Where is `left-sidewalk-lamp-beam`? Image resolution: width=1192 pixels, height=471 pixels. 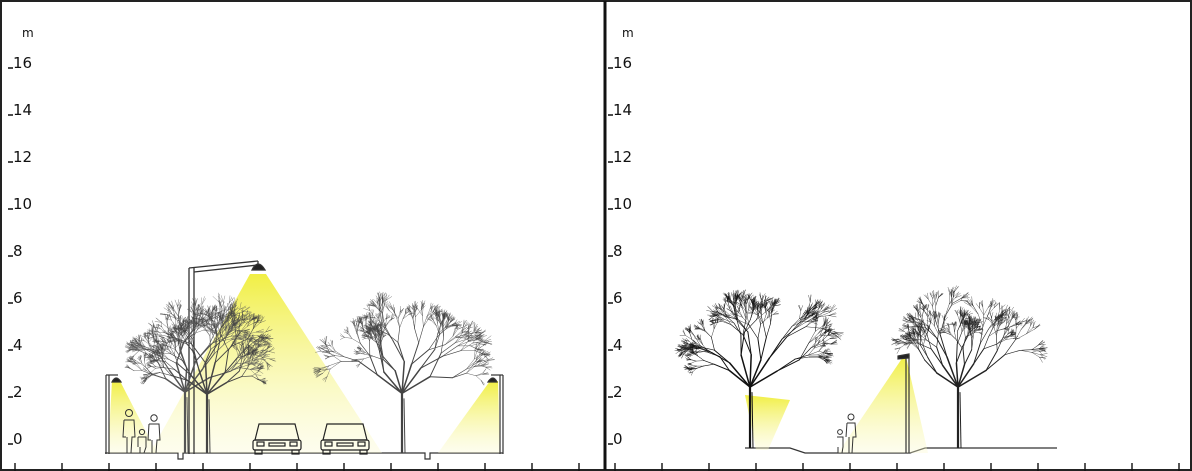 left-sidewalk-lamp-beam is located at coordinates (132, 417).